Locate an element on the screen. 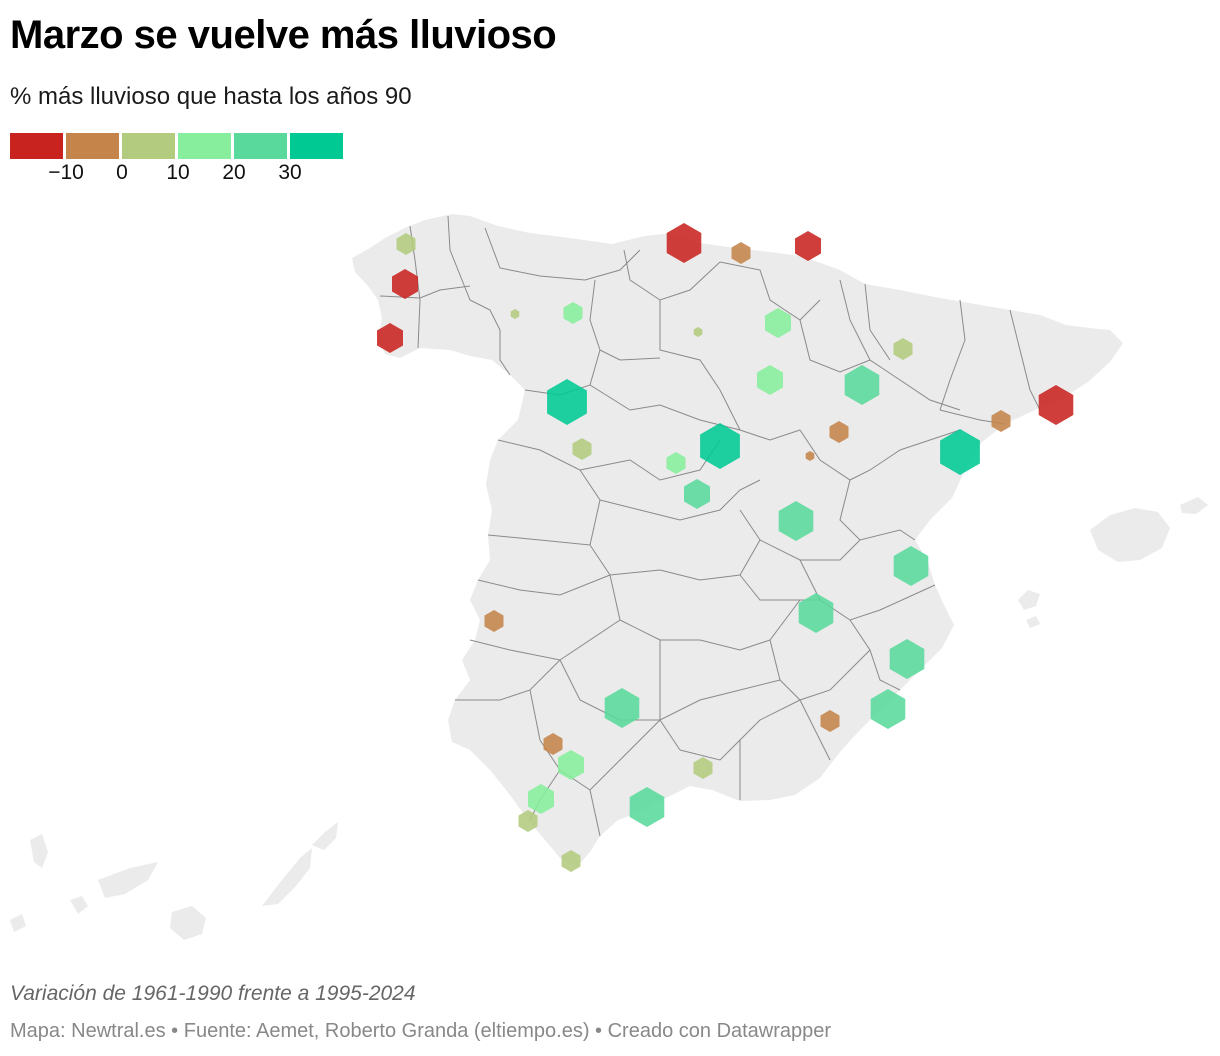  lanzarote-shape is located at coordinates (325, 836).